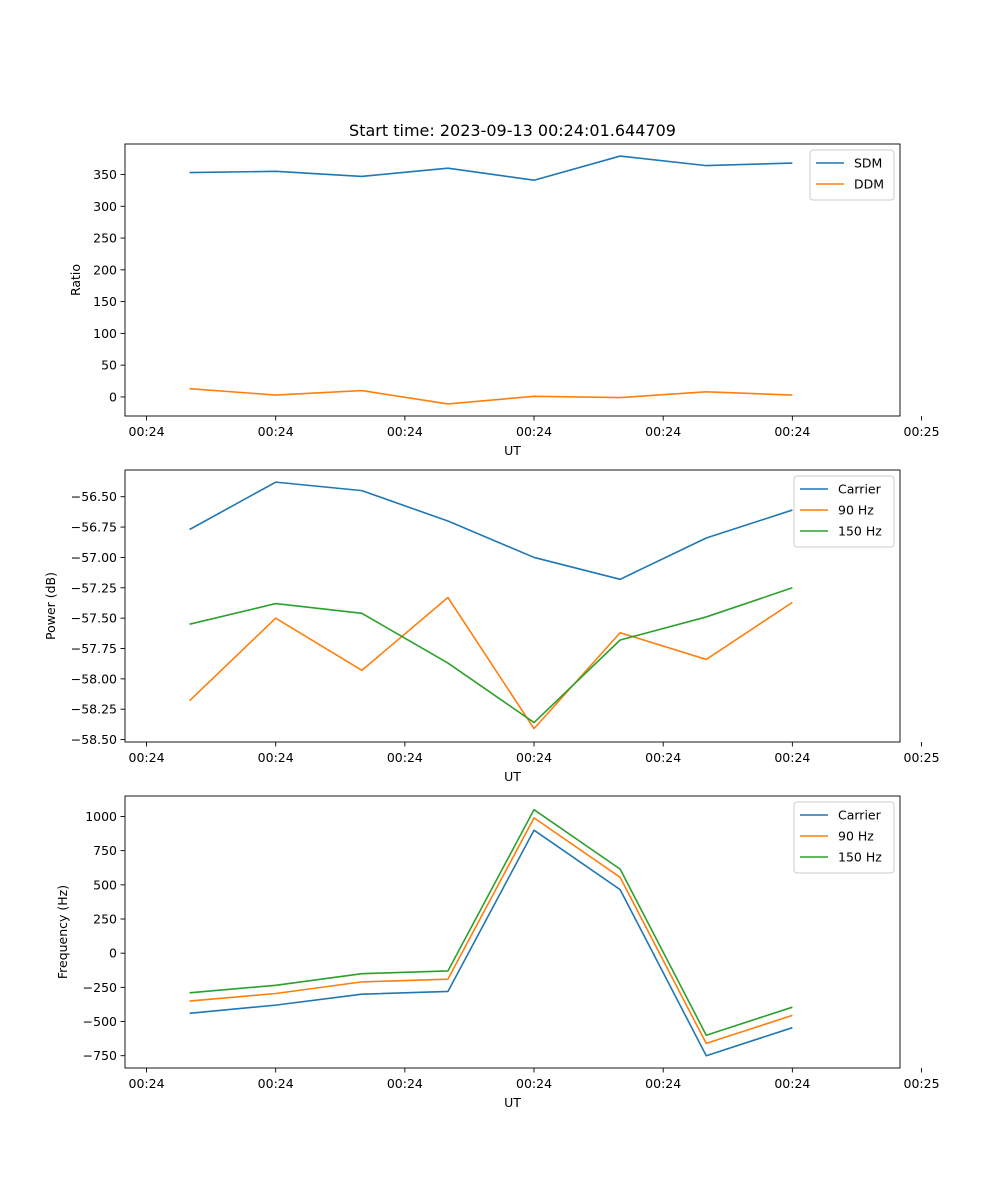 The width and height of the screenshot is (1000, 1200). I want to click on y-tick-label: −58.25, so click(94, 709).